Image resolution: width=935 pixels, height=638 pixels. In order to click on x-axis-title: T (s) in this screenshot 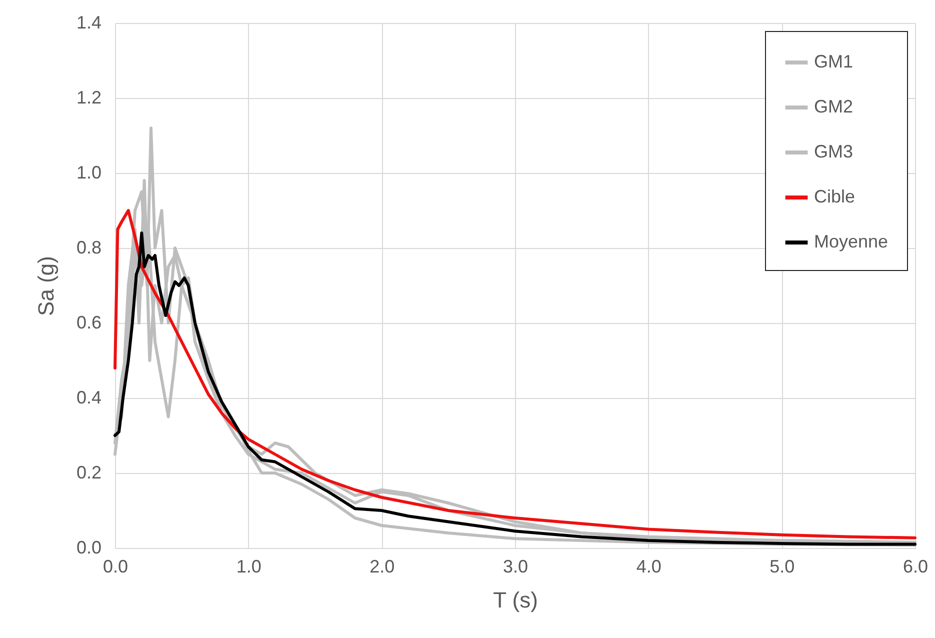, I will do `click(515, 600)`.